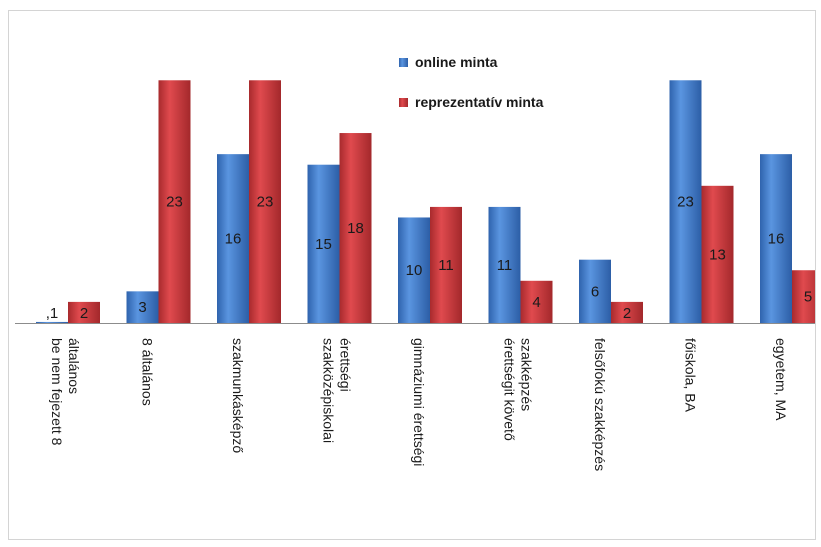 The width and height of the screenshot is (821, 547). I want to click on category-label-6: felsőfokú szakképzés, so click(600, 404).